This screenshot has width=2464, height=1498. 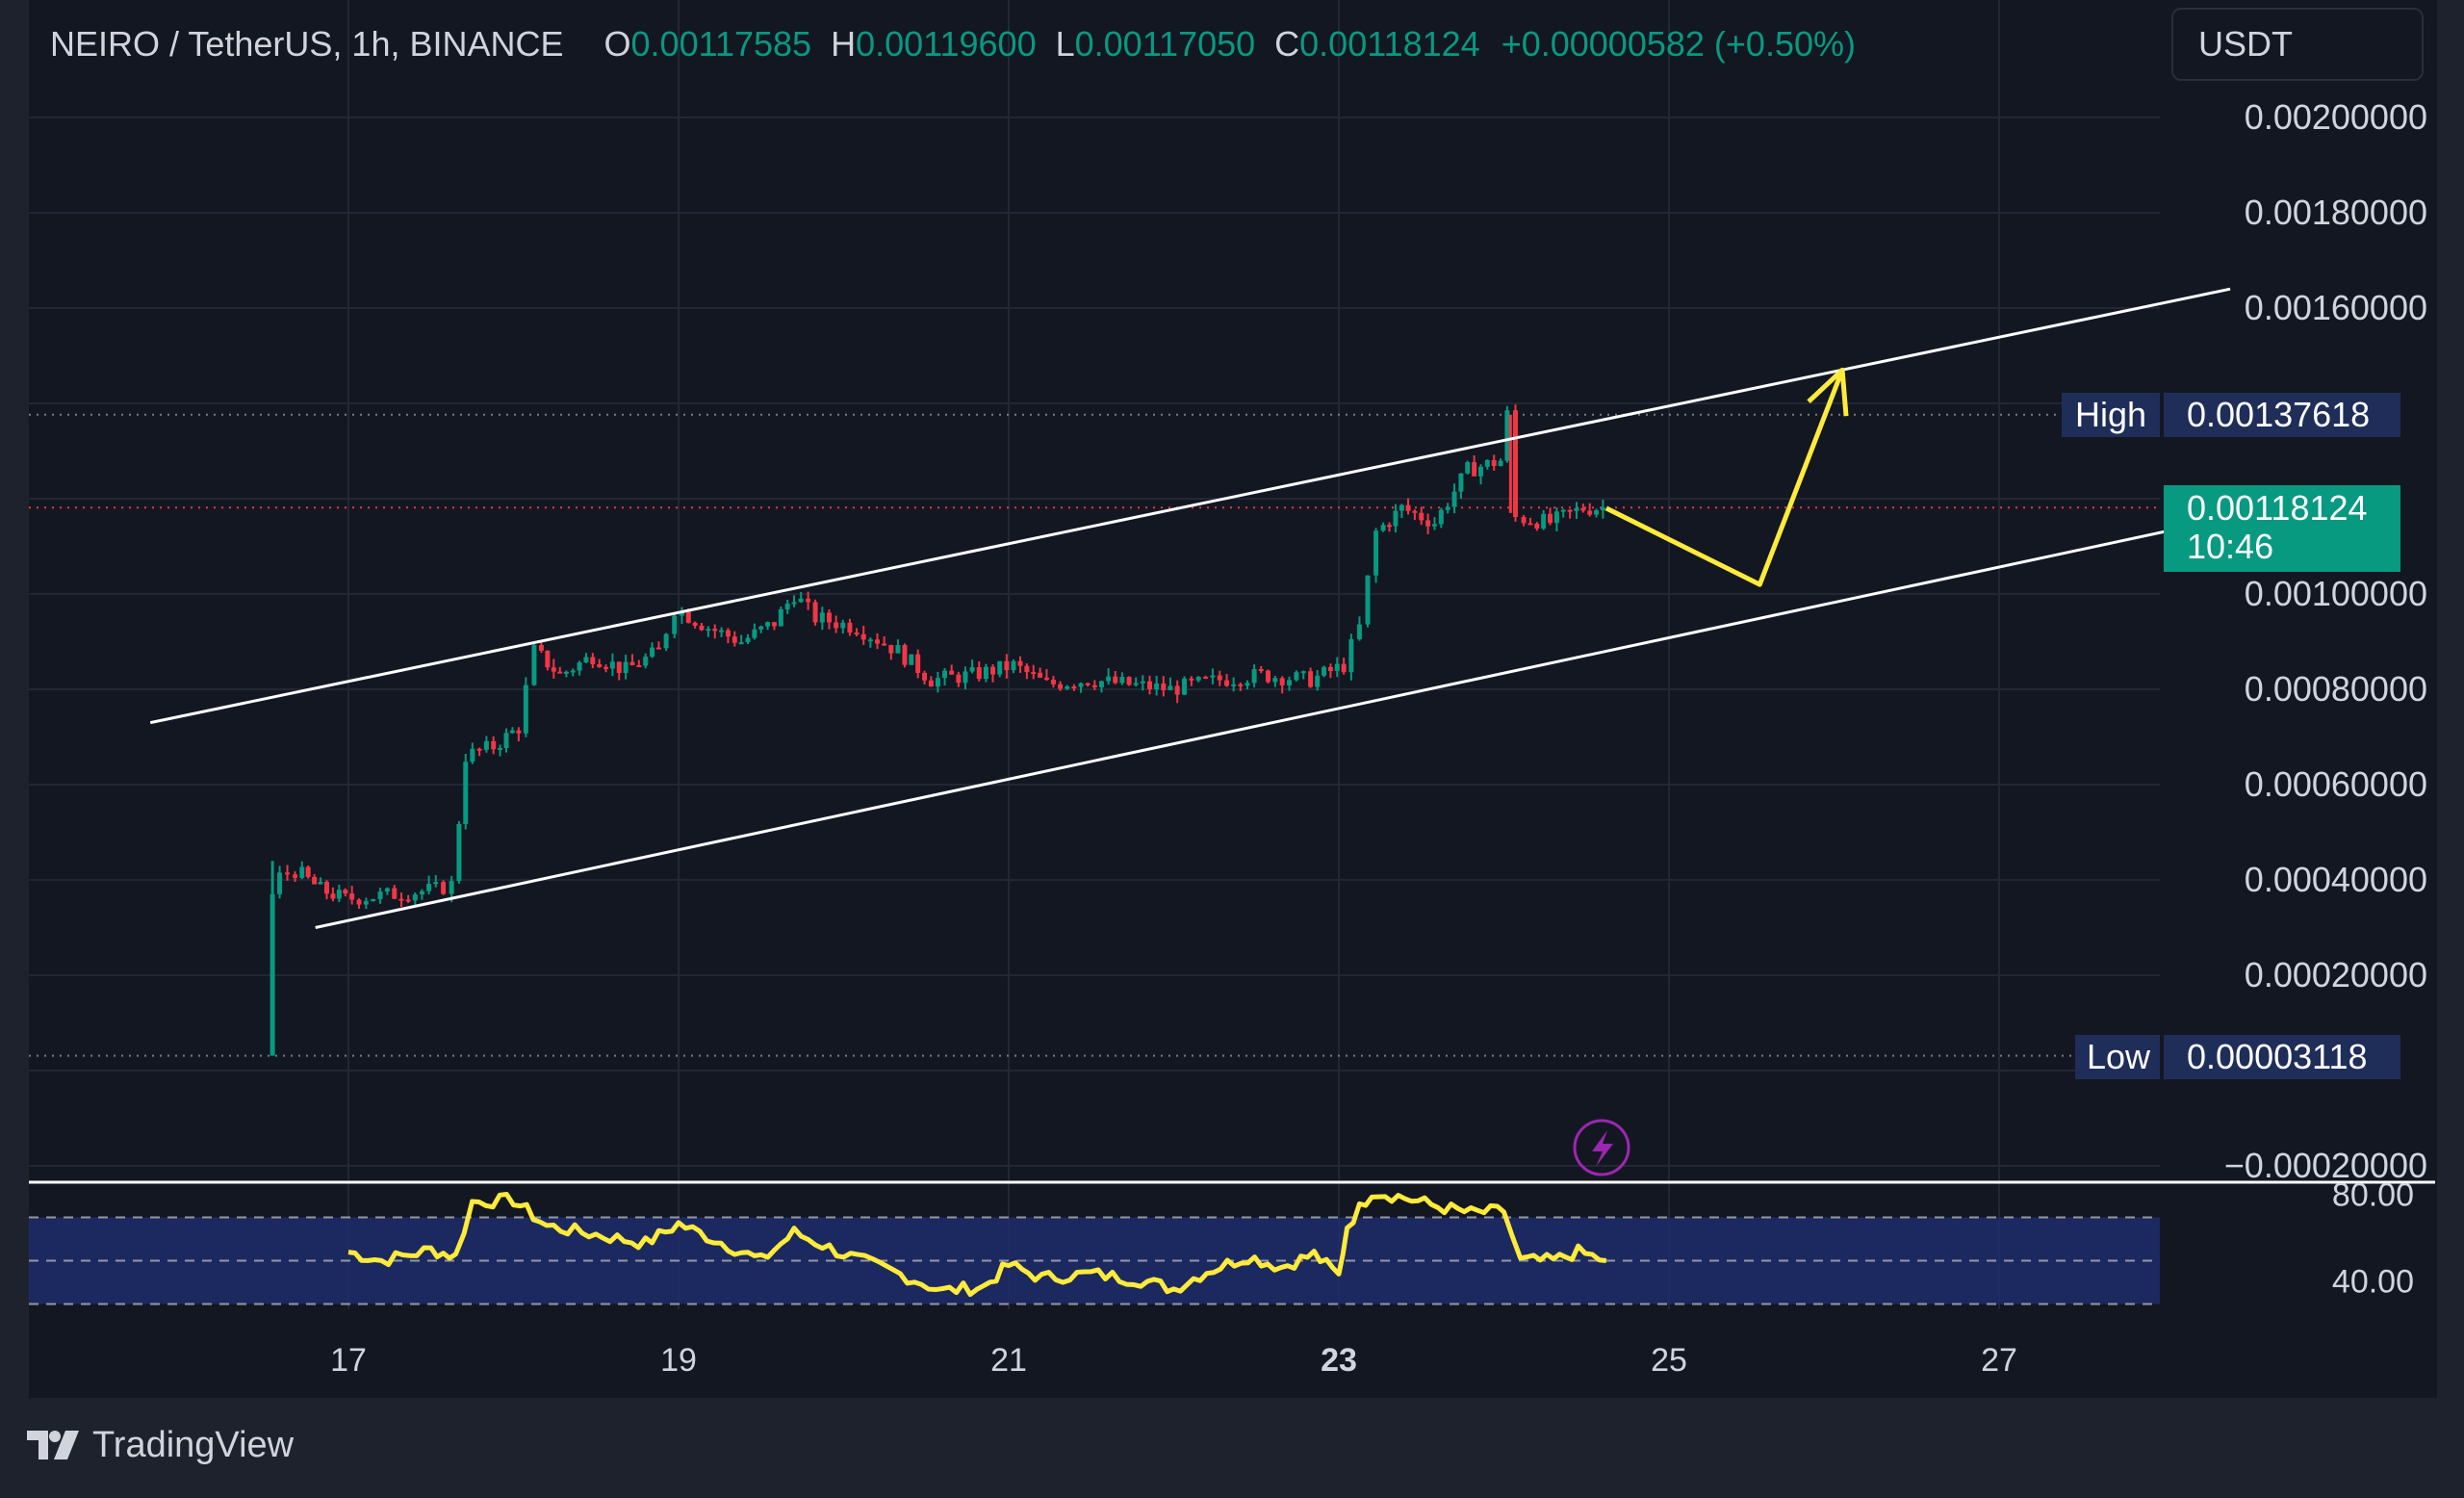 I want to click on high-marker-value: 0.00137618, so click(x=2282, y=415).